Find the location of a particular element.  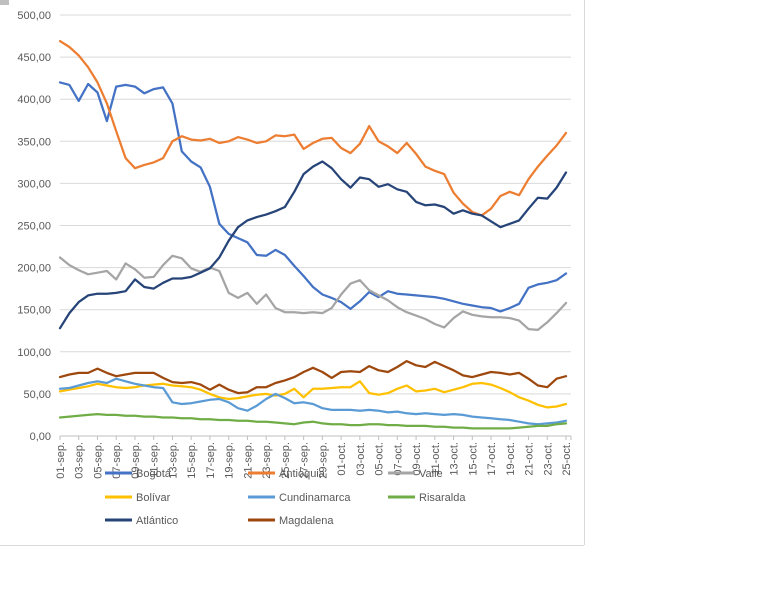

x-axis-tick-label: 21-sep. is located at coordinates (248, 460).